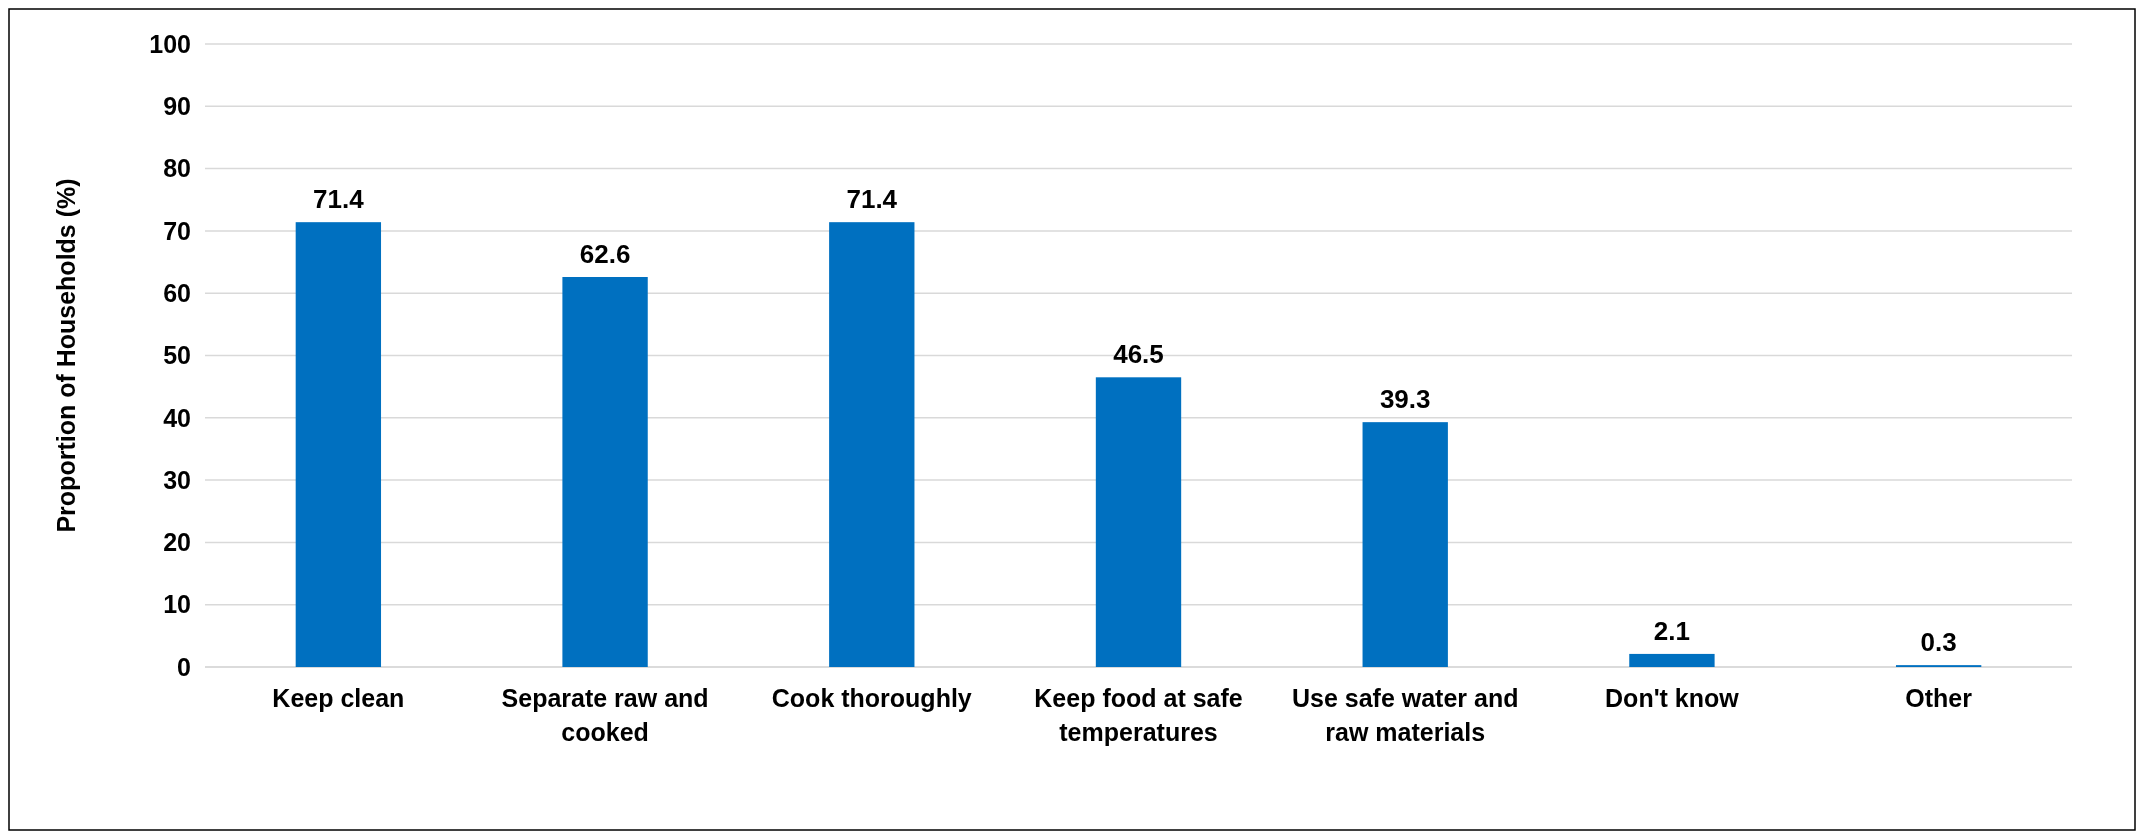  What do you see at coordinates (1405, 715) in the screenshot?
I see `x-tick-label: Use safe water and raw materials` at bounding box center [1405, 715].